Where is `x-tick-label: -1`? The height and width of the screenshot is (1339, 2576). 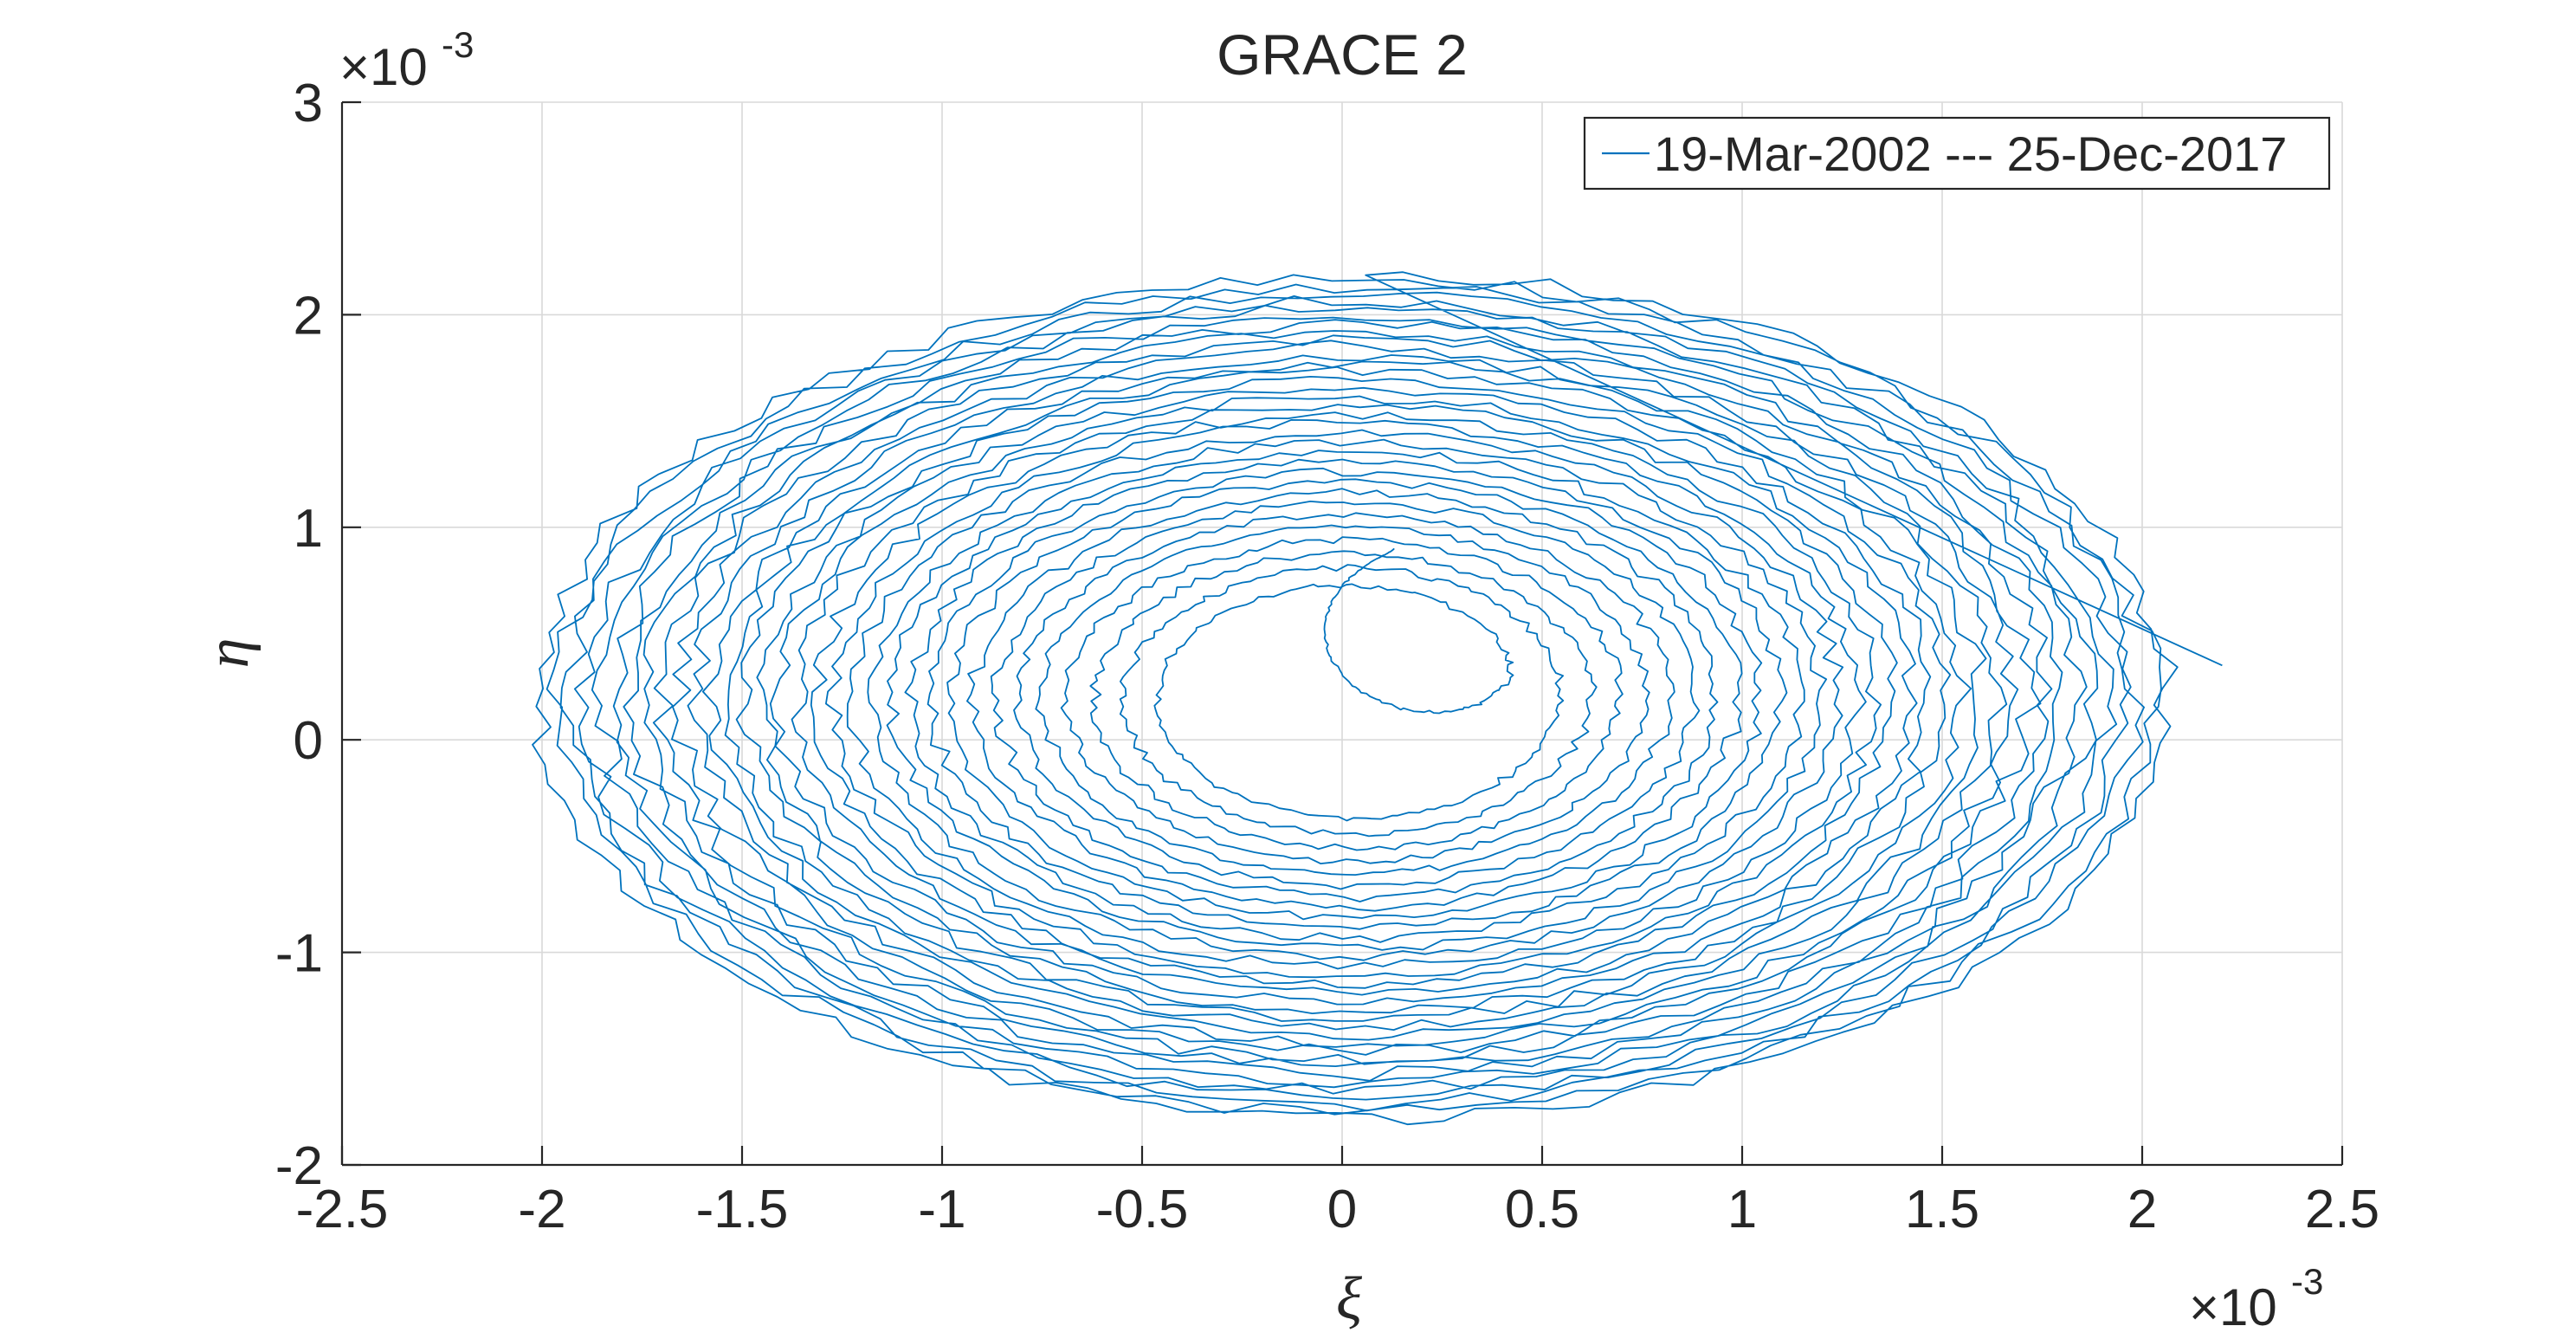
x-tick-label: -1 is located at coordinates (941, 1209).